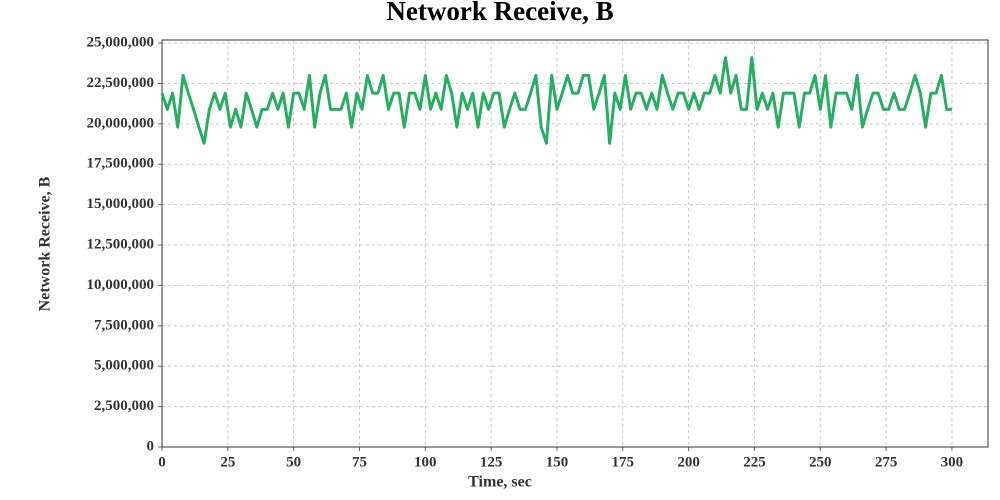 Image resolution: width=1000 pixels, height=500 pixels. What do you see at coordinates (500, 482) in the screenshot?
I see `x-axis-label: Time, sec` at bounding box center [500, 482].